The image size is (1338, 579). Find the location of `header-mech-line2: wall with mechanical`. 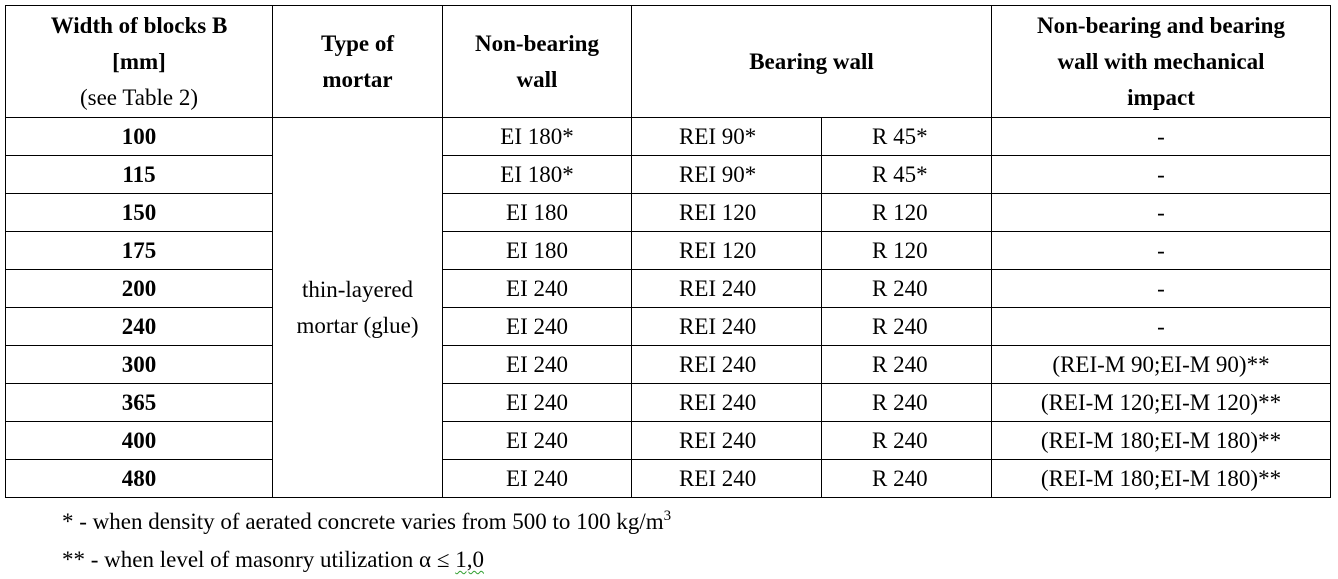

header-mech-line2: wall with mechanical is located at coordinates (1161, 61).